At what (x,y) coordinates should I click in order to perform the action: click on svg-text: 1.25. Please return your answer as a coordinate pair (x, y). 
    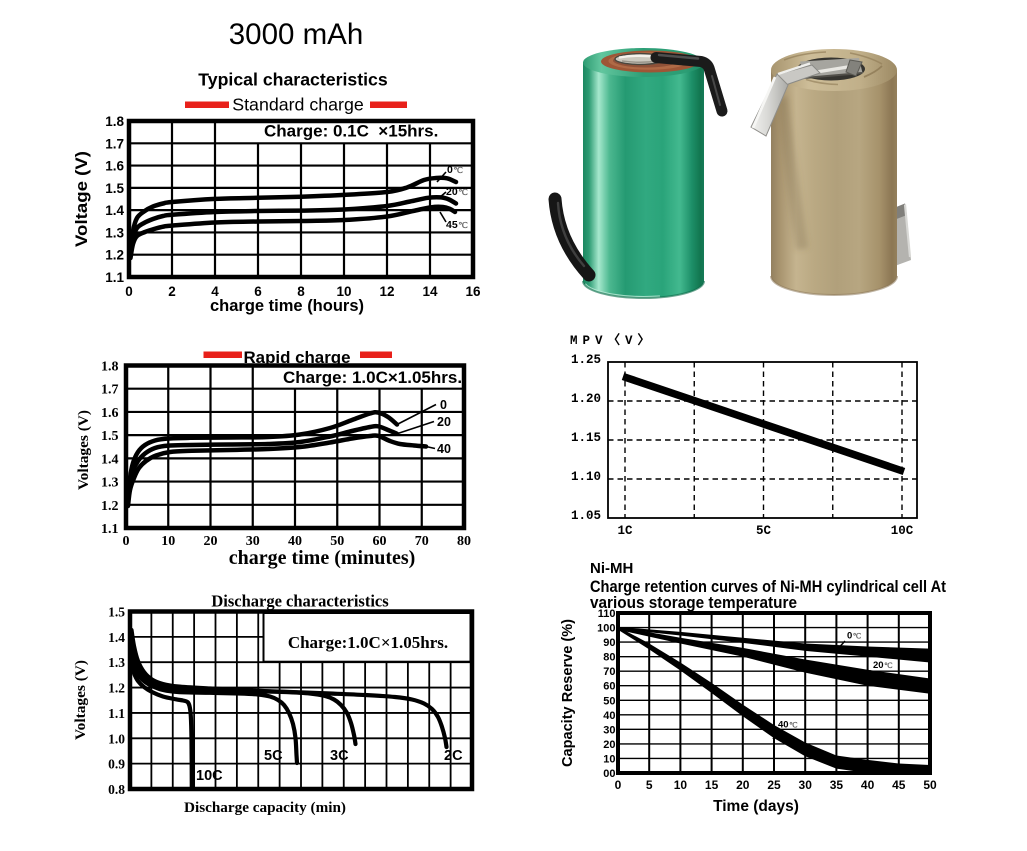
    Looking at the image, I should click on (586, 360).